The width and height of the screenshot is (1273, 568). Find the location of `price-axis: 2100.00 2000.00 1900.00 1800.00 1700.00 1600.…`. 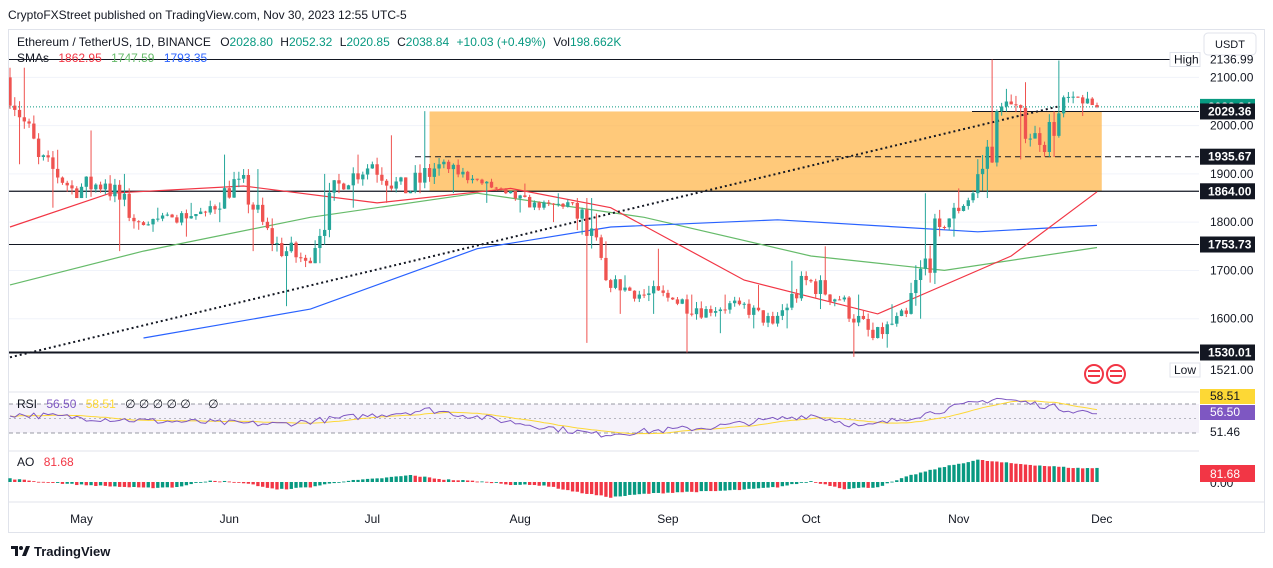

price-axis: 2100.00 2000.00 1900.00 1800.00 1700.00 1600.… is located at coordinates (1212, 215).